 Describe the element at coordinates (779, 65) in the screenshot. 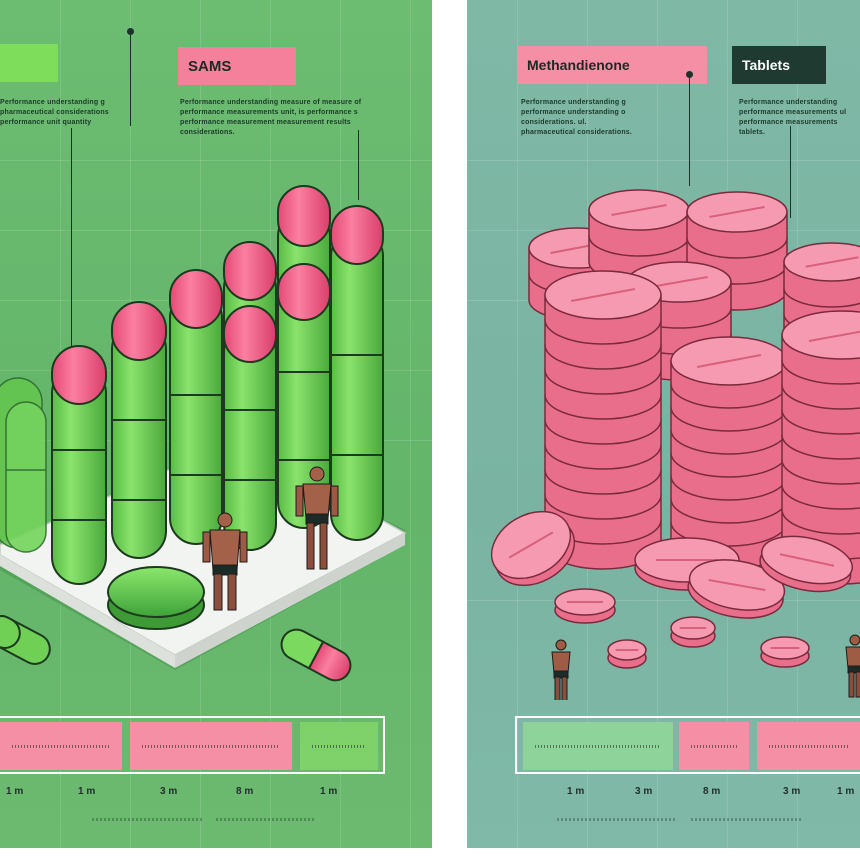

I see `tablets-label: Tablets` at that location.